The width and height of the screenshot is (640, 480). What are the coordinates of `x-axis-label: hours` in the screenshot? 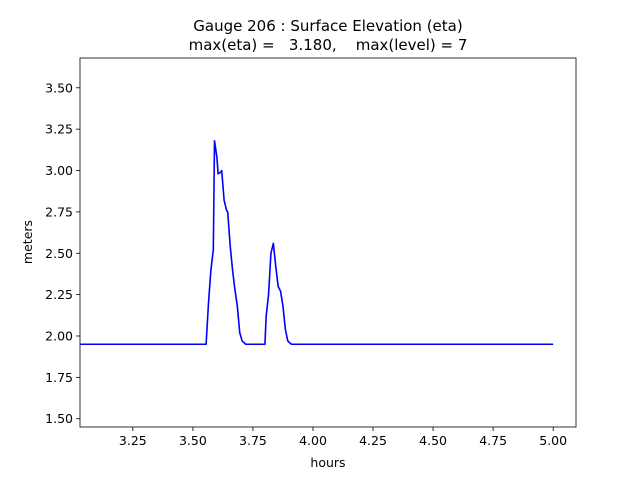 It's located at (327, 462).